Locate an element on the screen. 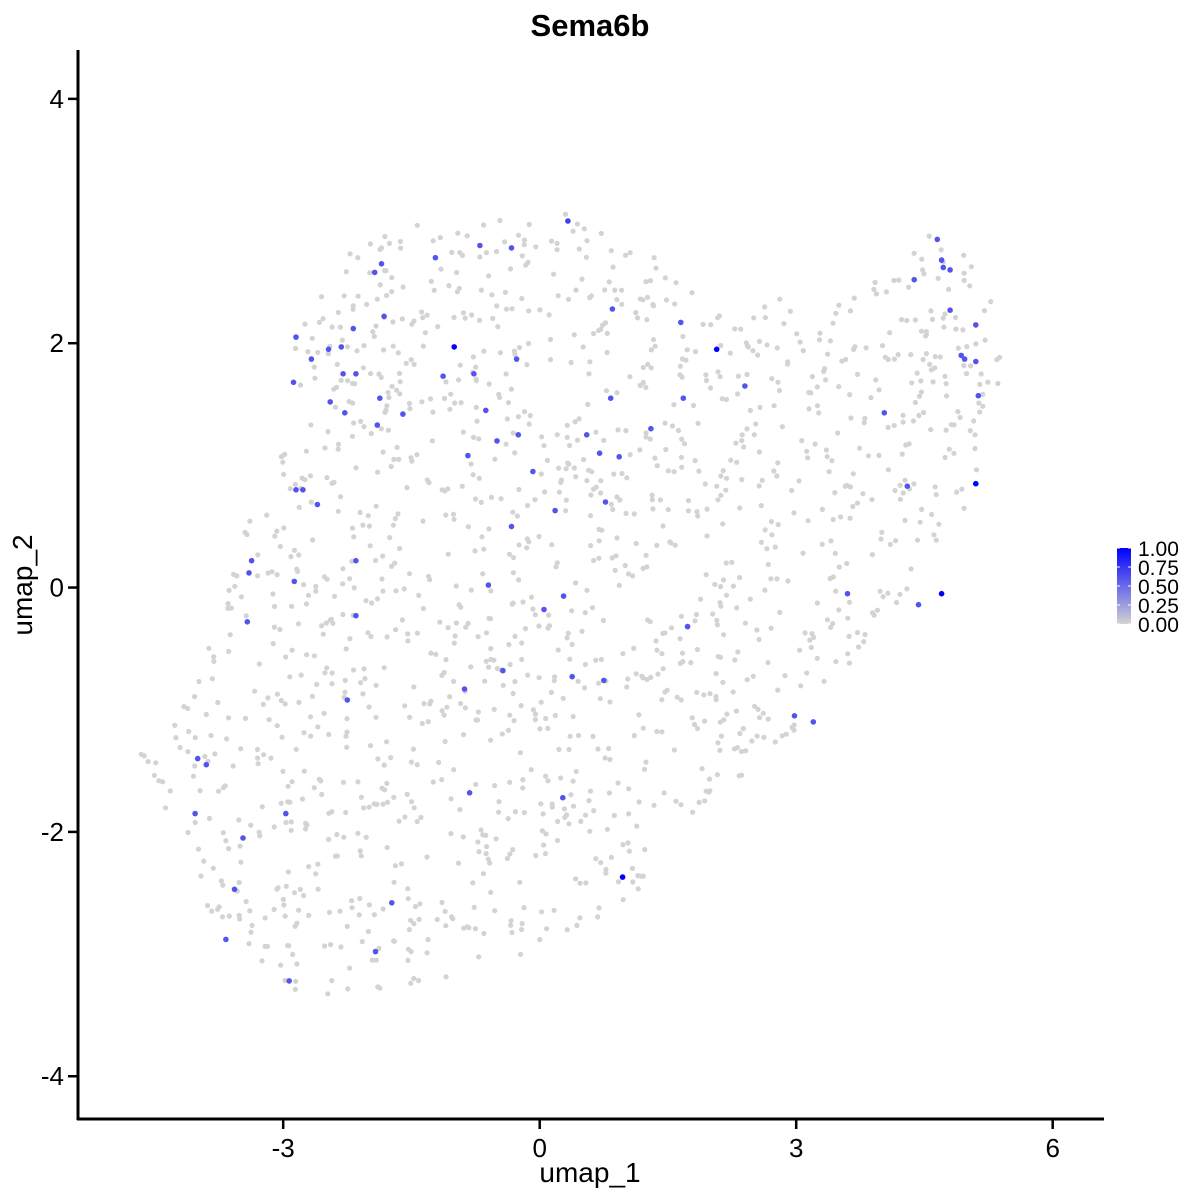 This screenshot has width=1200, height=1200. chart-title: Sema6b is located at coordinates (590, 25).